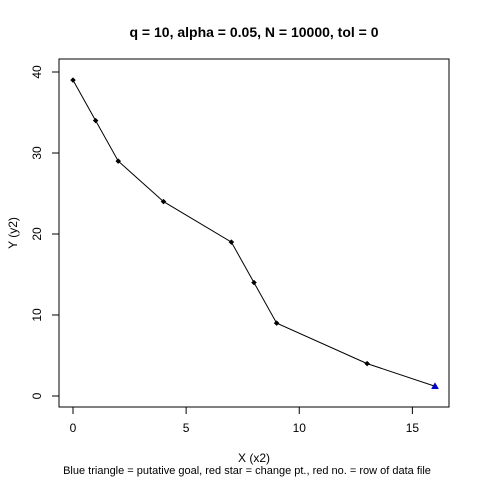 The image size is (480, 480). What do you see at coordinates (73, 428) in the screenshot?
I see `x-tick-label: 0` at bounding box center [73, 428].